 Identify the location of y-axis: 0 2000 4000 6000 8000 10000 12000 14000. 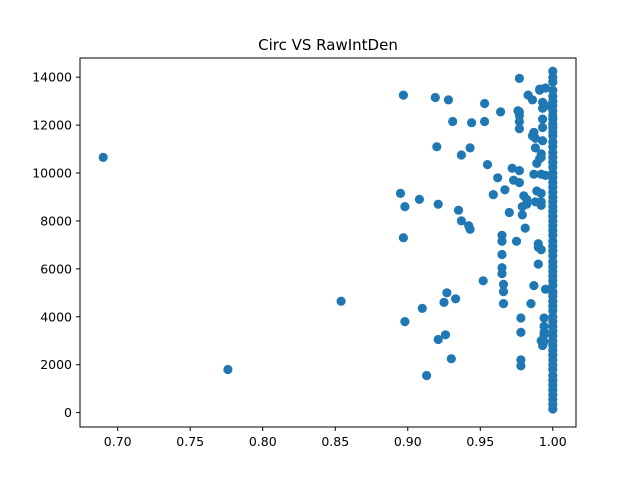
(56, 245).